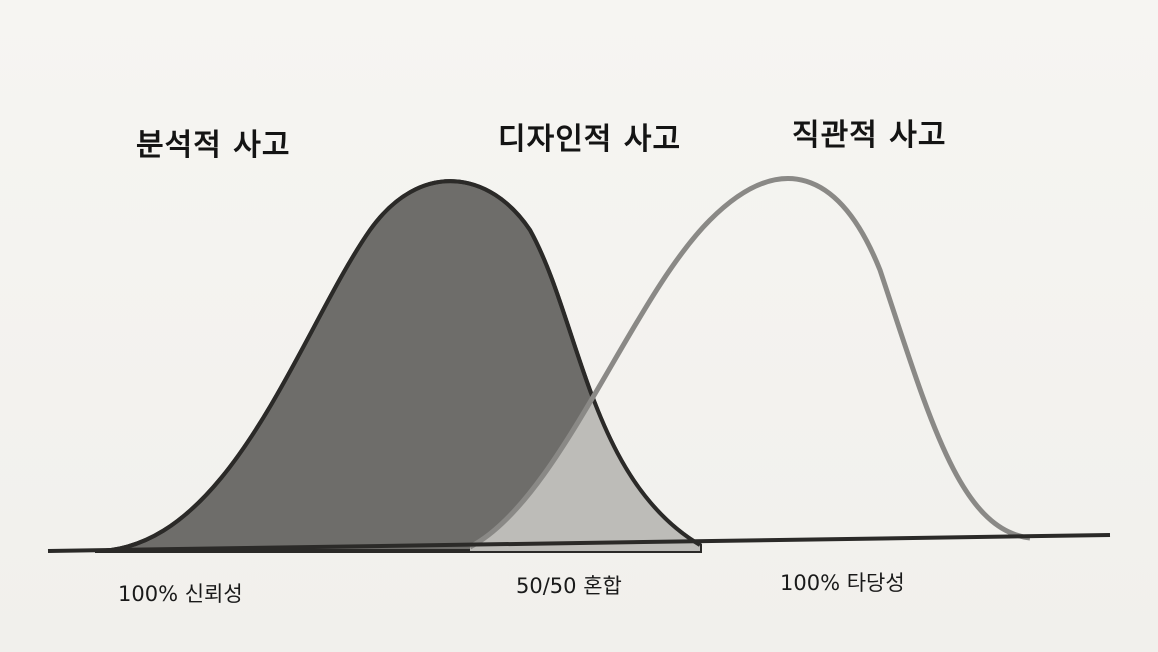 This screenshot has height=652, width=1158. Describe the element at coordinates (579, 543) in the screenshot. I see `baseline` at that location.